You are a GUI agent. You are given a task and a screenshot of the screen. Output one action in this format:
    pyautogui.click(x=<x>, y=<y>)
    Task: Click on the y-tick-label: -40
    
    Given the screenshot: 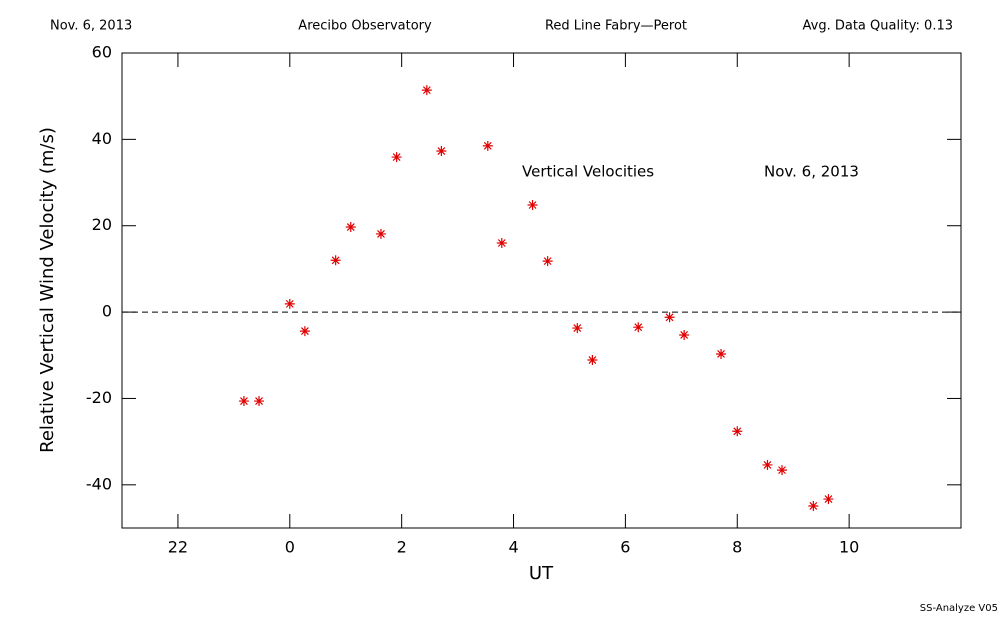 What is the action you would take?
    pyautogui.click(x=99, y=483)
    